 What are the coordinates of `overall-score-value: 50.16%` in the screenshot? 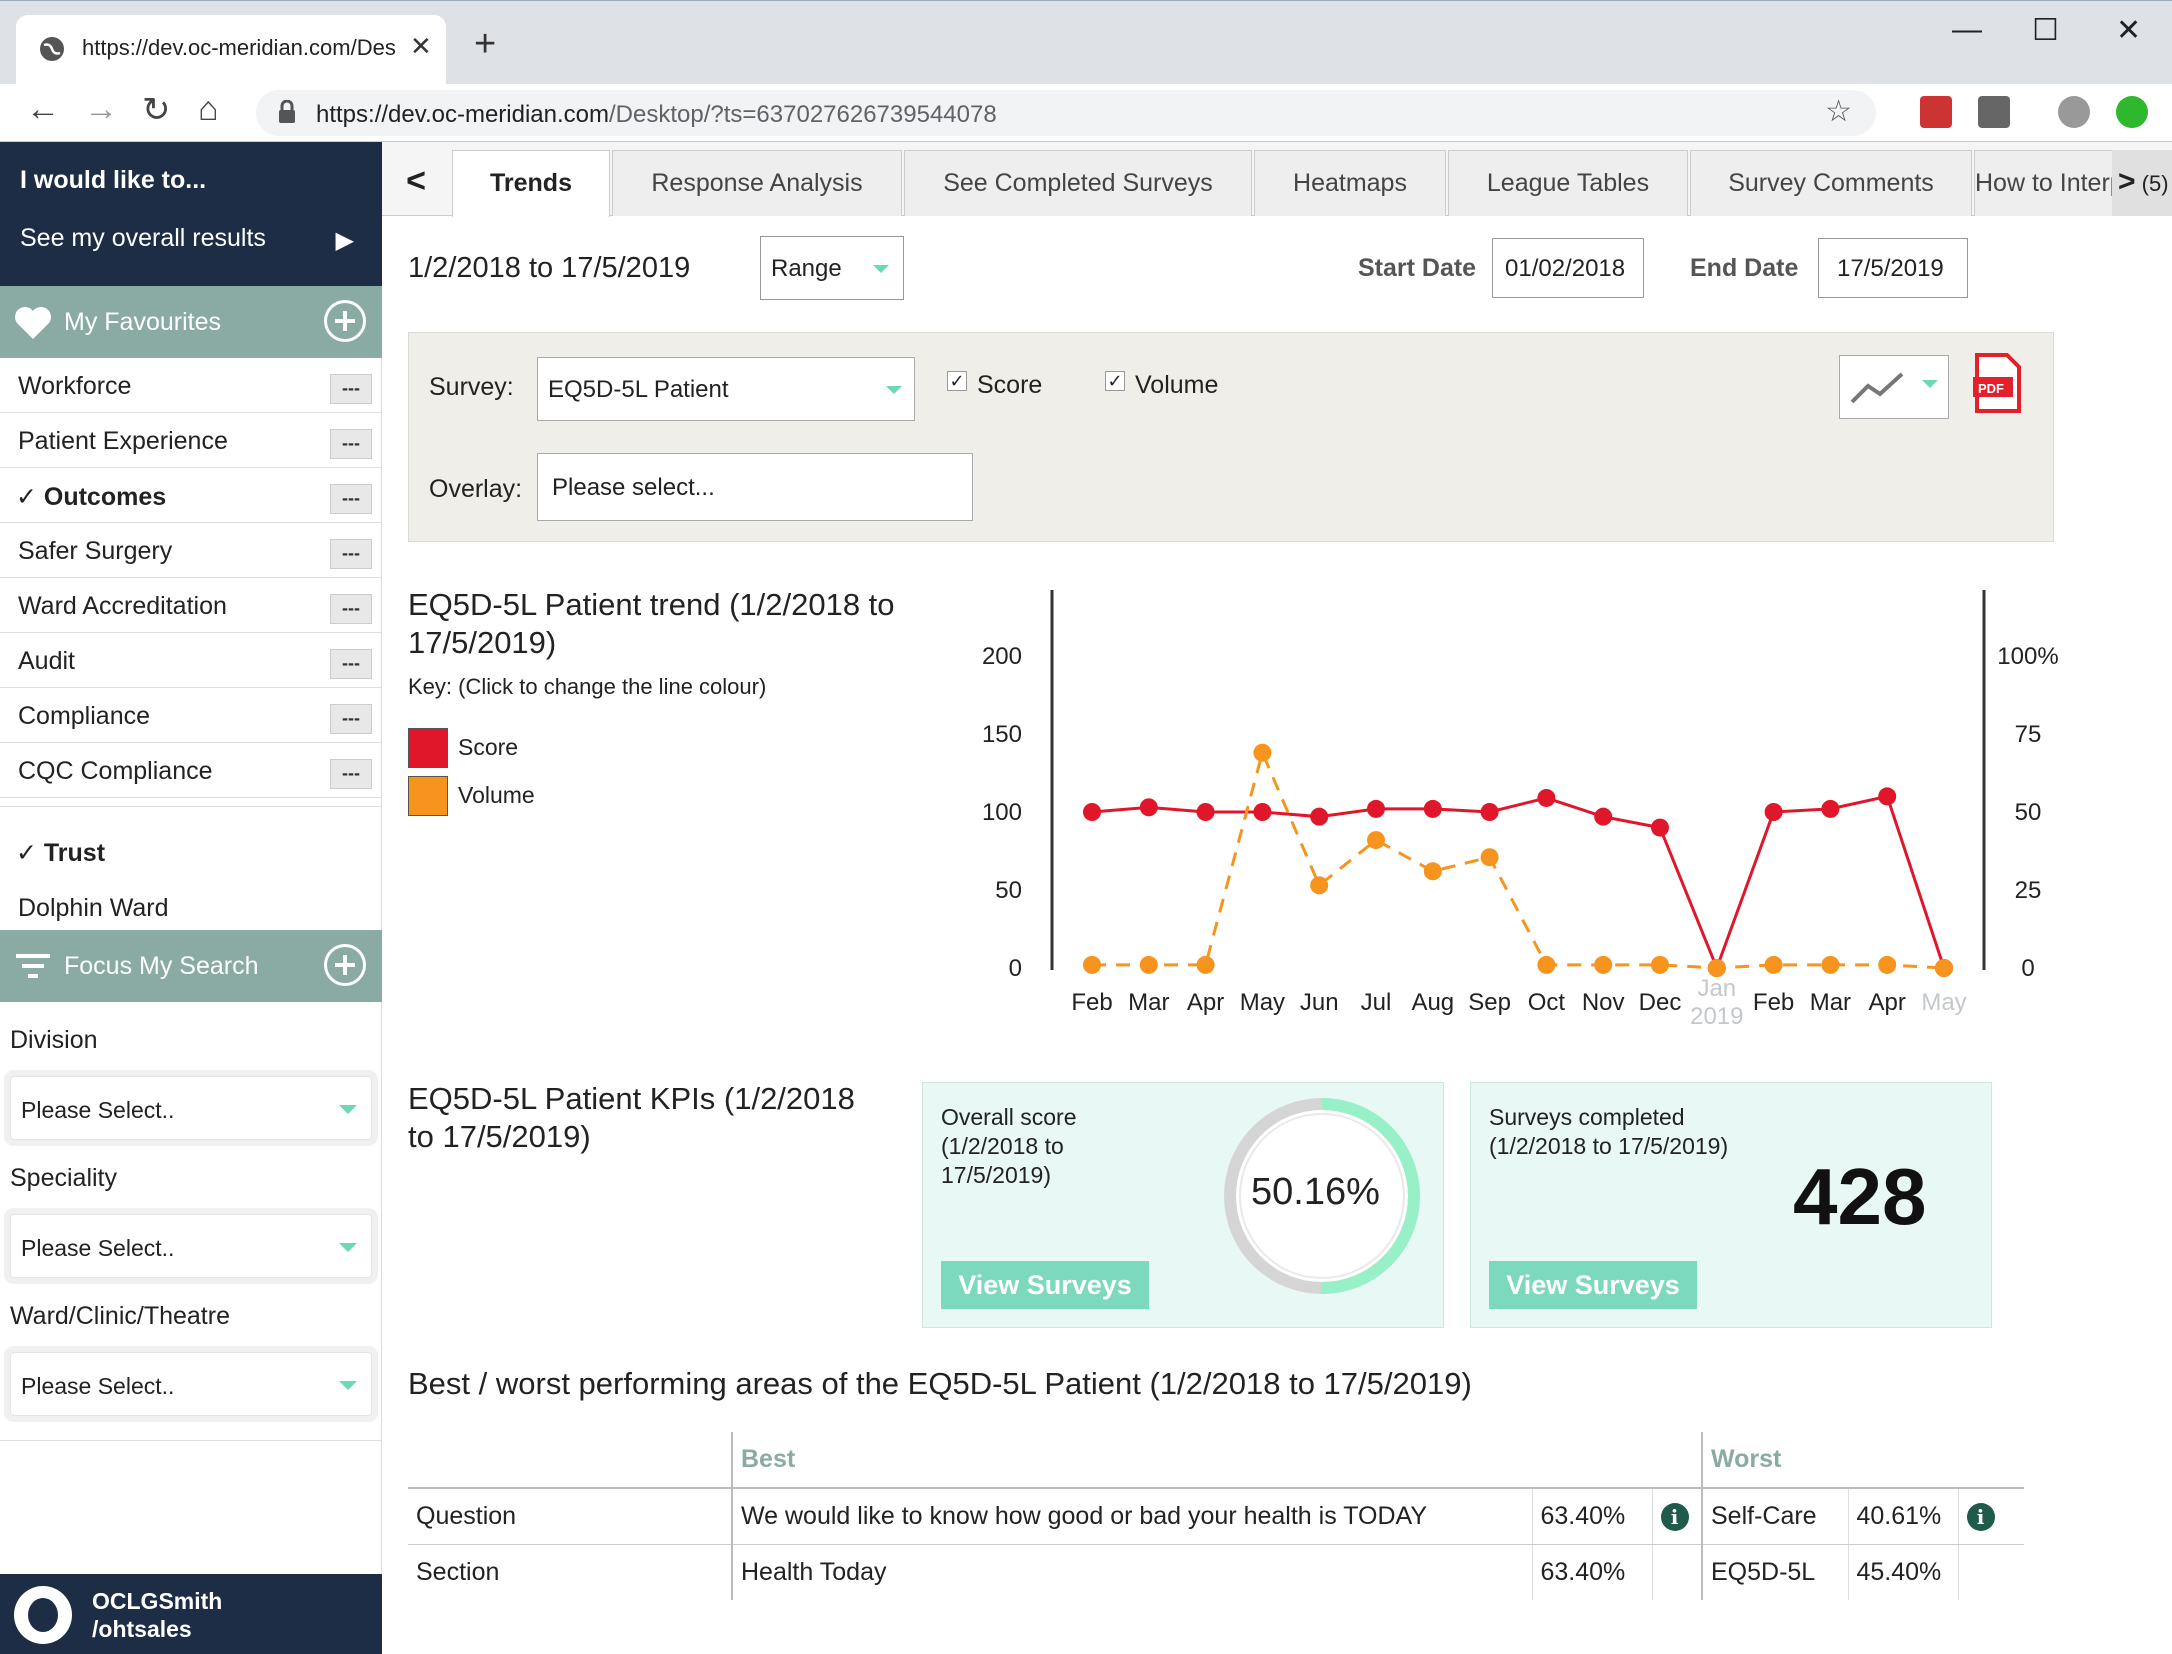 It's located at (1315, 1192).